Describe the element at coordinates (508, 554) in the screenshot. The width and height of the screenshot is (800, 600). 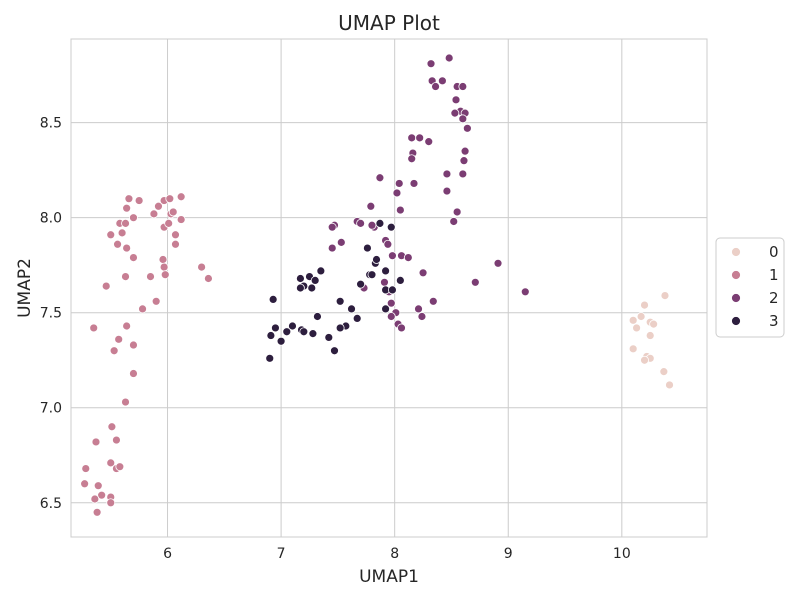
I see `x-tick-label: 9` at that location.